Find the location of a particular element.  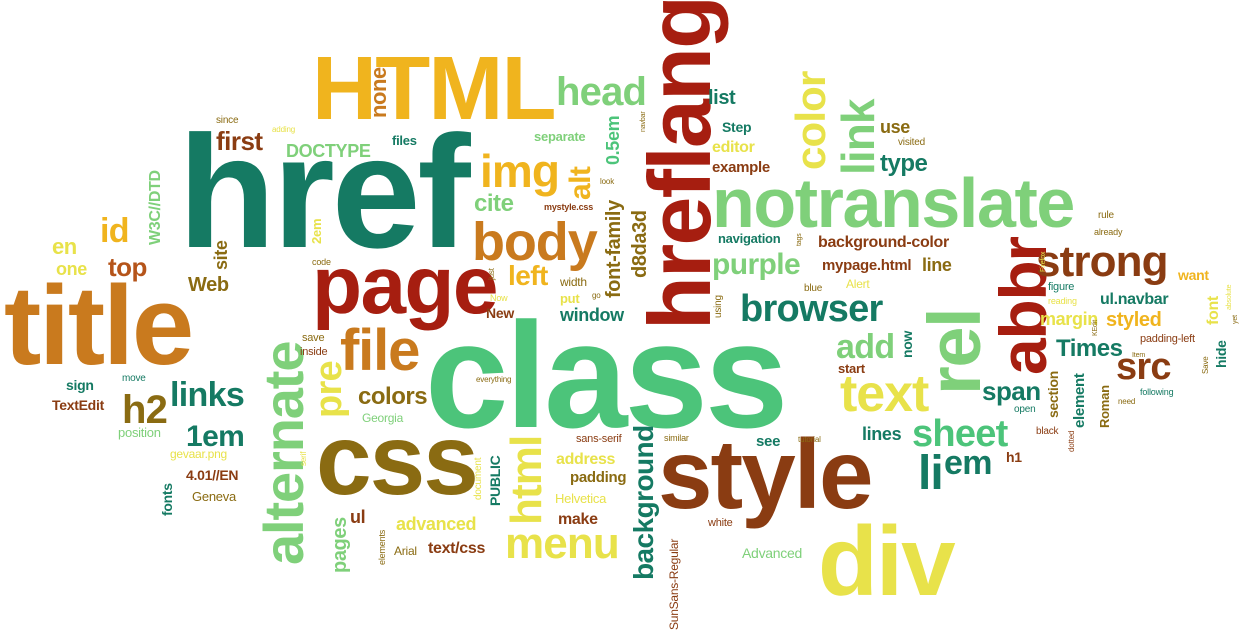

word-padding: padding is located at coordinates (598, 477).